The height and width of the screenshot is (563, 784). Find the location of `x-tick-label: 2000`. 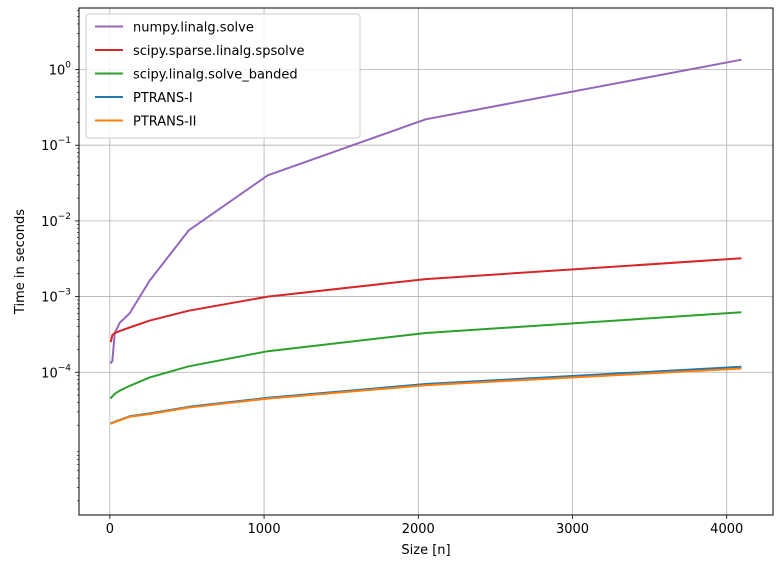

x-tick-label: 2000 is located at coordinates (418, 529).